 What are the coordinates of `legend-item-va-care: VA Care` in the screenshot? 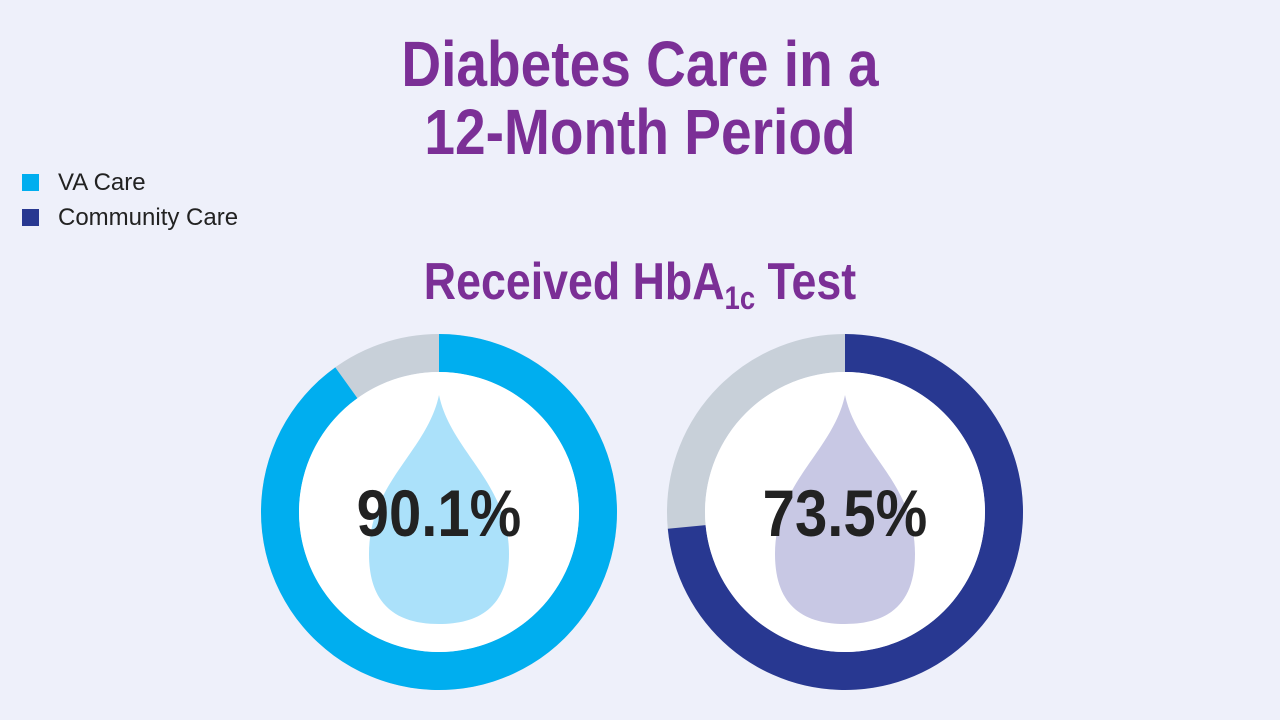 It's located at (130, 182).